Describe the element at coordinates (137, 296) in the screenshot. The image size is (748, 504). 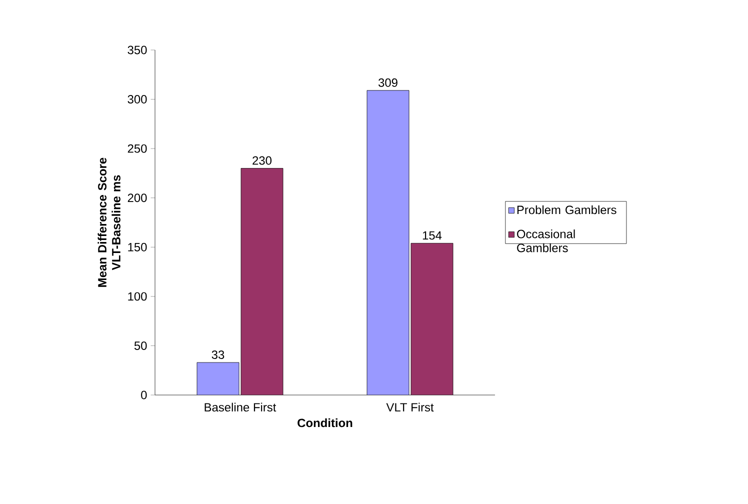
I see `y-tick-label: 100` at that location.